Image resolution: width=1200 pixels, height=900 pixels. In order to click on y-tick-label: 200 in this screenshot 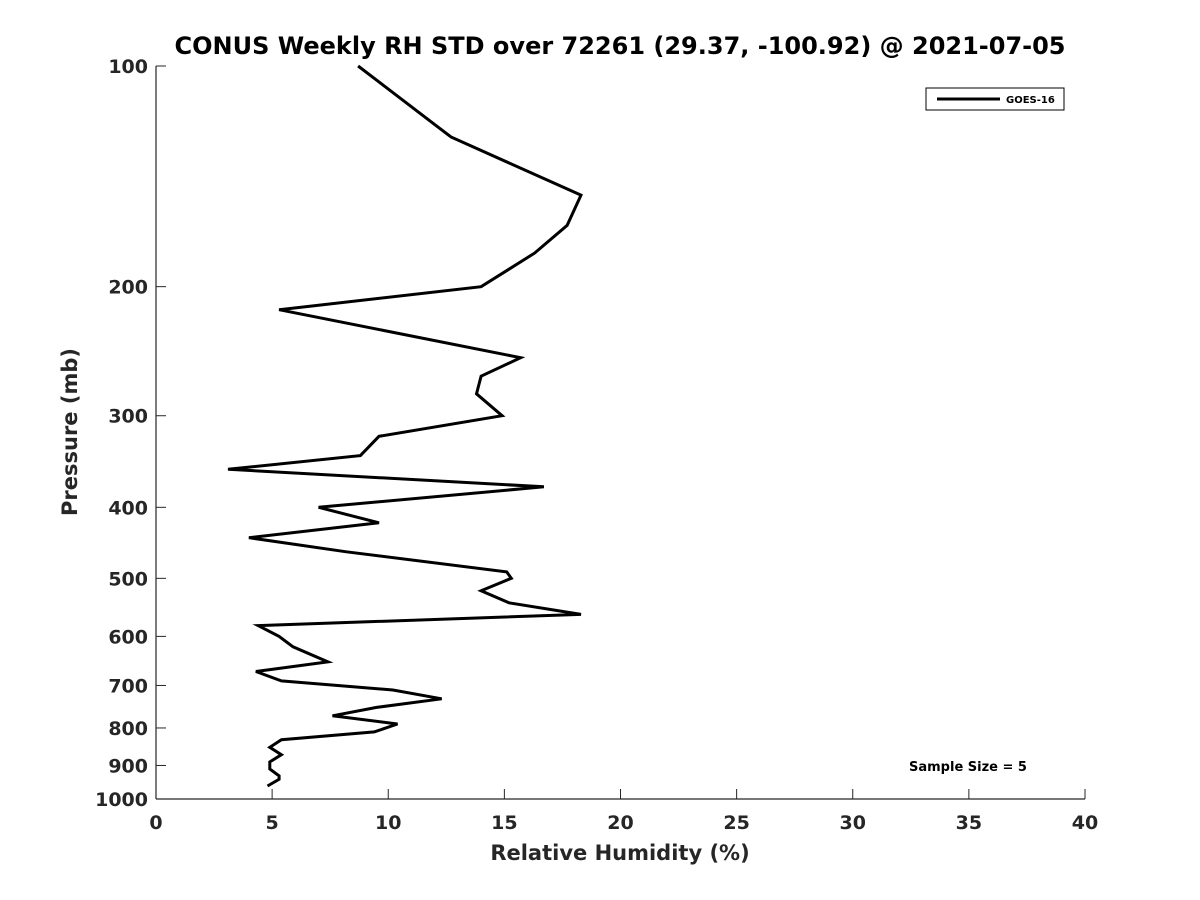, I will do `click(128, 288)`.